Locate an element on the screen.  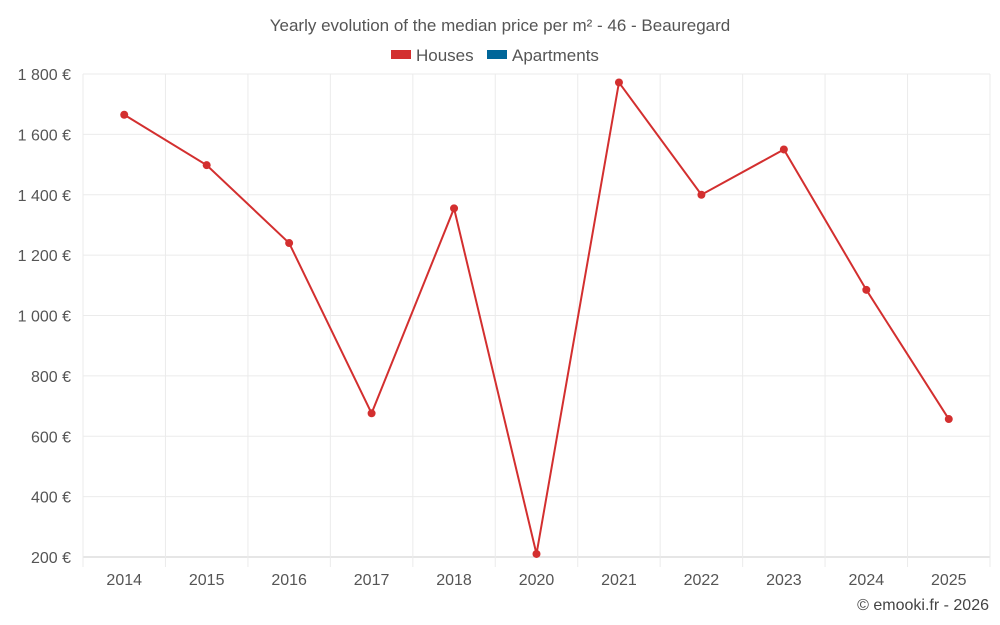
y-tick-label: 400 € is located at coordinates (51, 498).